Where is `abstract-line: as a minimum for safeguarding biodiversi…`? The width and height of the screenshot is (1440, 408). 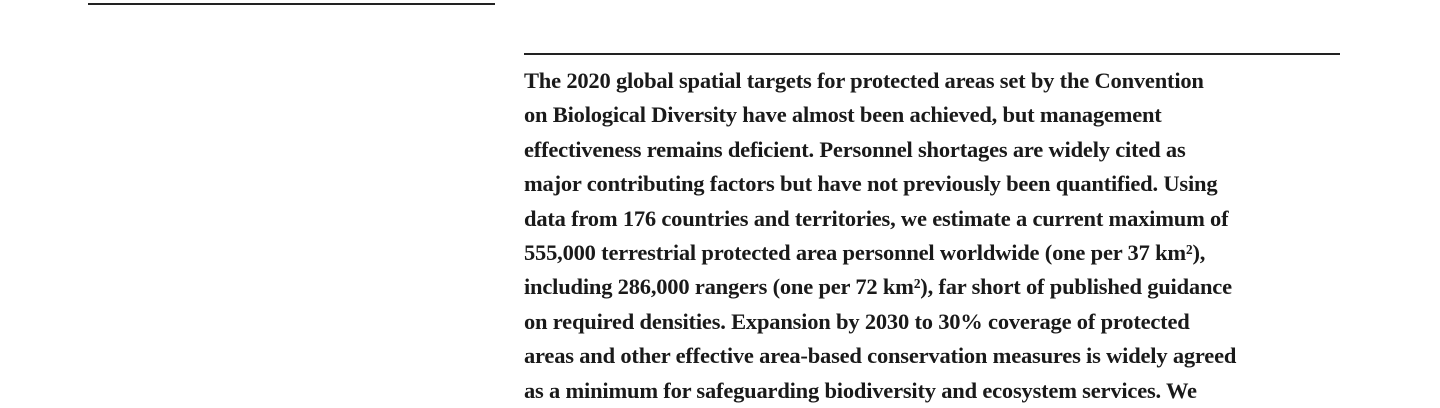
abstract-line: as a minimum for safeguarding biodiversi… is located at coordinates (860, 390).